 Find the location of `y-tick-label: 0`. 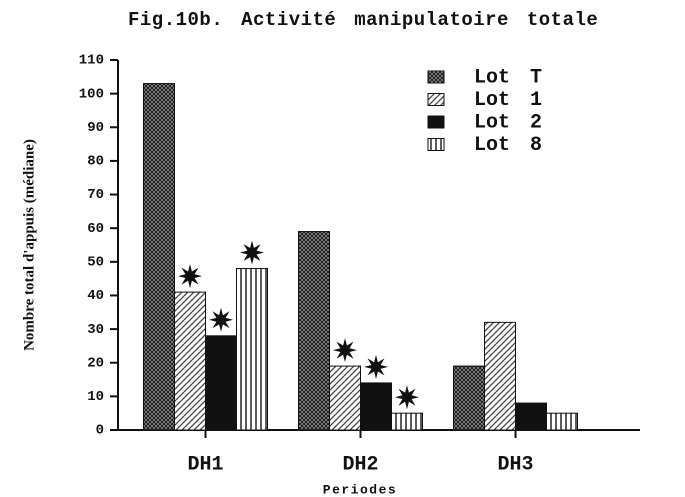

y-tick-label: 0 is located at coordinates (100, 431).